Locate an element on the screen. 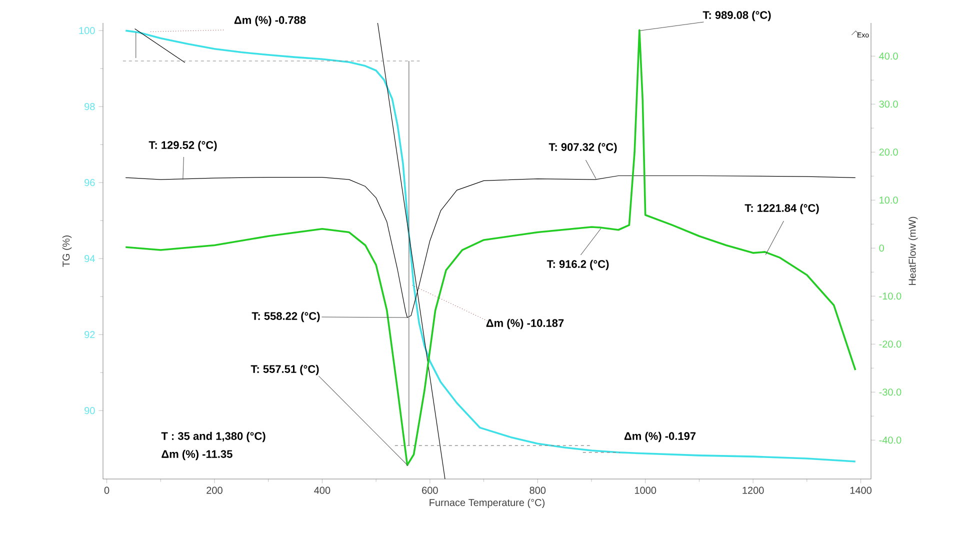 This screenshot has height=552, width=966. y-axis-title: TG (%) is located at coordinates (67, 252).